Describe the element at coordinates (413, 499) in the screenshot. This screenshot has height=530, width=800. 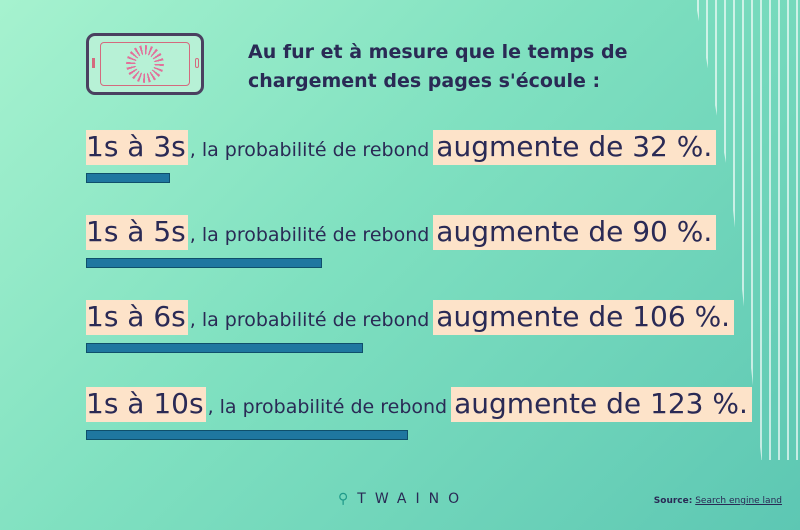
I see `brand-name: TWAINO` at that location.